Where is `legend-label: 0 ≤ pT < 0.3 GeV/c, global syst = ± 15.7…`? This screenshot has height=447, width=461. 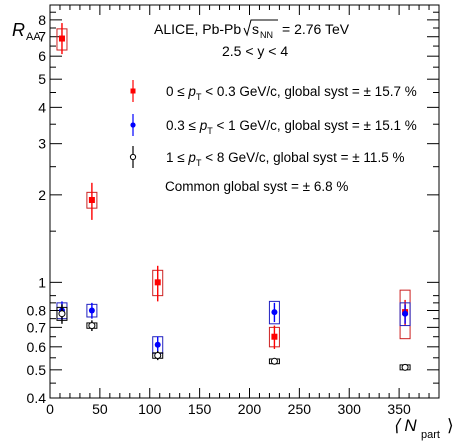 legend-label: 0 ≤ pT < 0.3 GeV/c, global syst = ± 15.7… is located at coordinates (291, 93).